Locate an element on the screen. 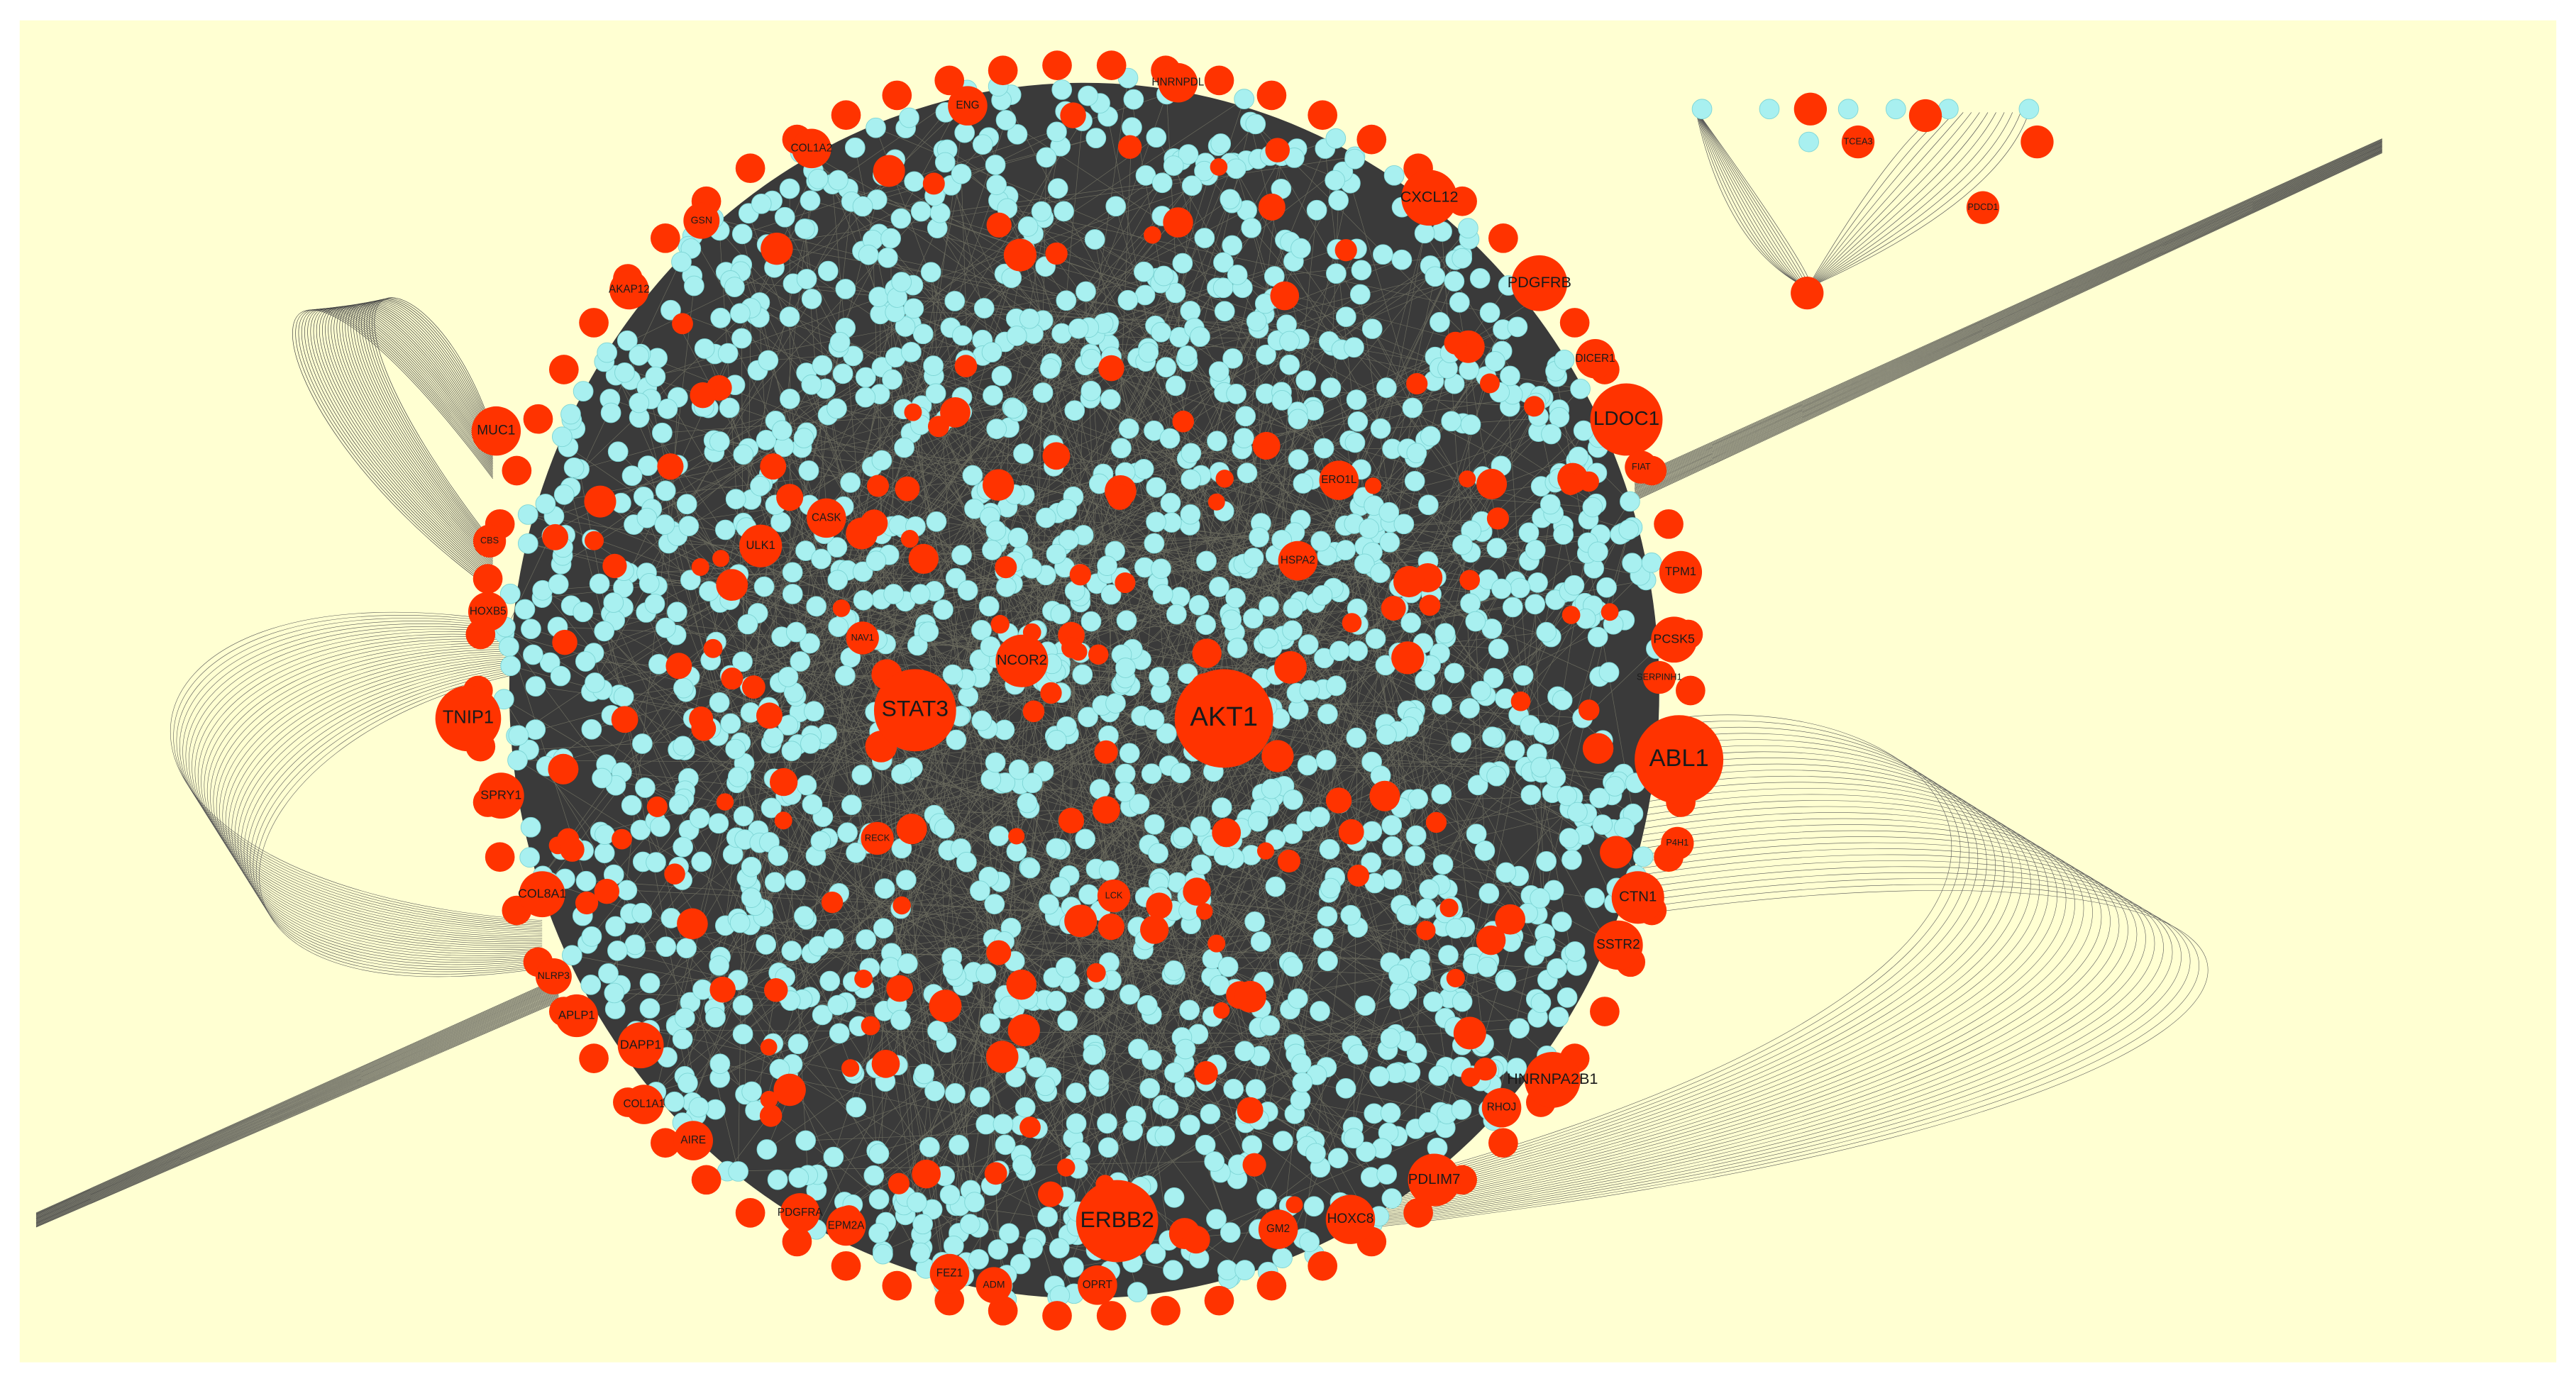 This screenshot has width=2576, height=1386. hub-label: CTN1 is located at coordinates (1638, 897).